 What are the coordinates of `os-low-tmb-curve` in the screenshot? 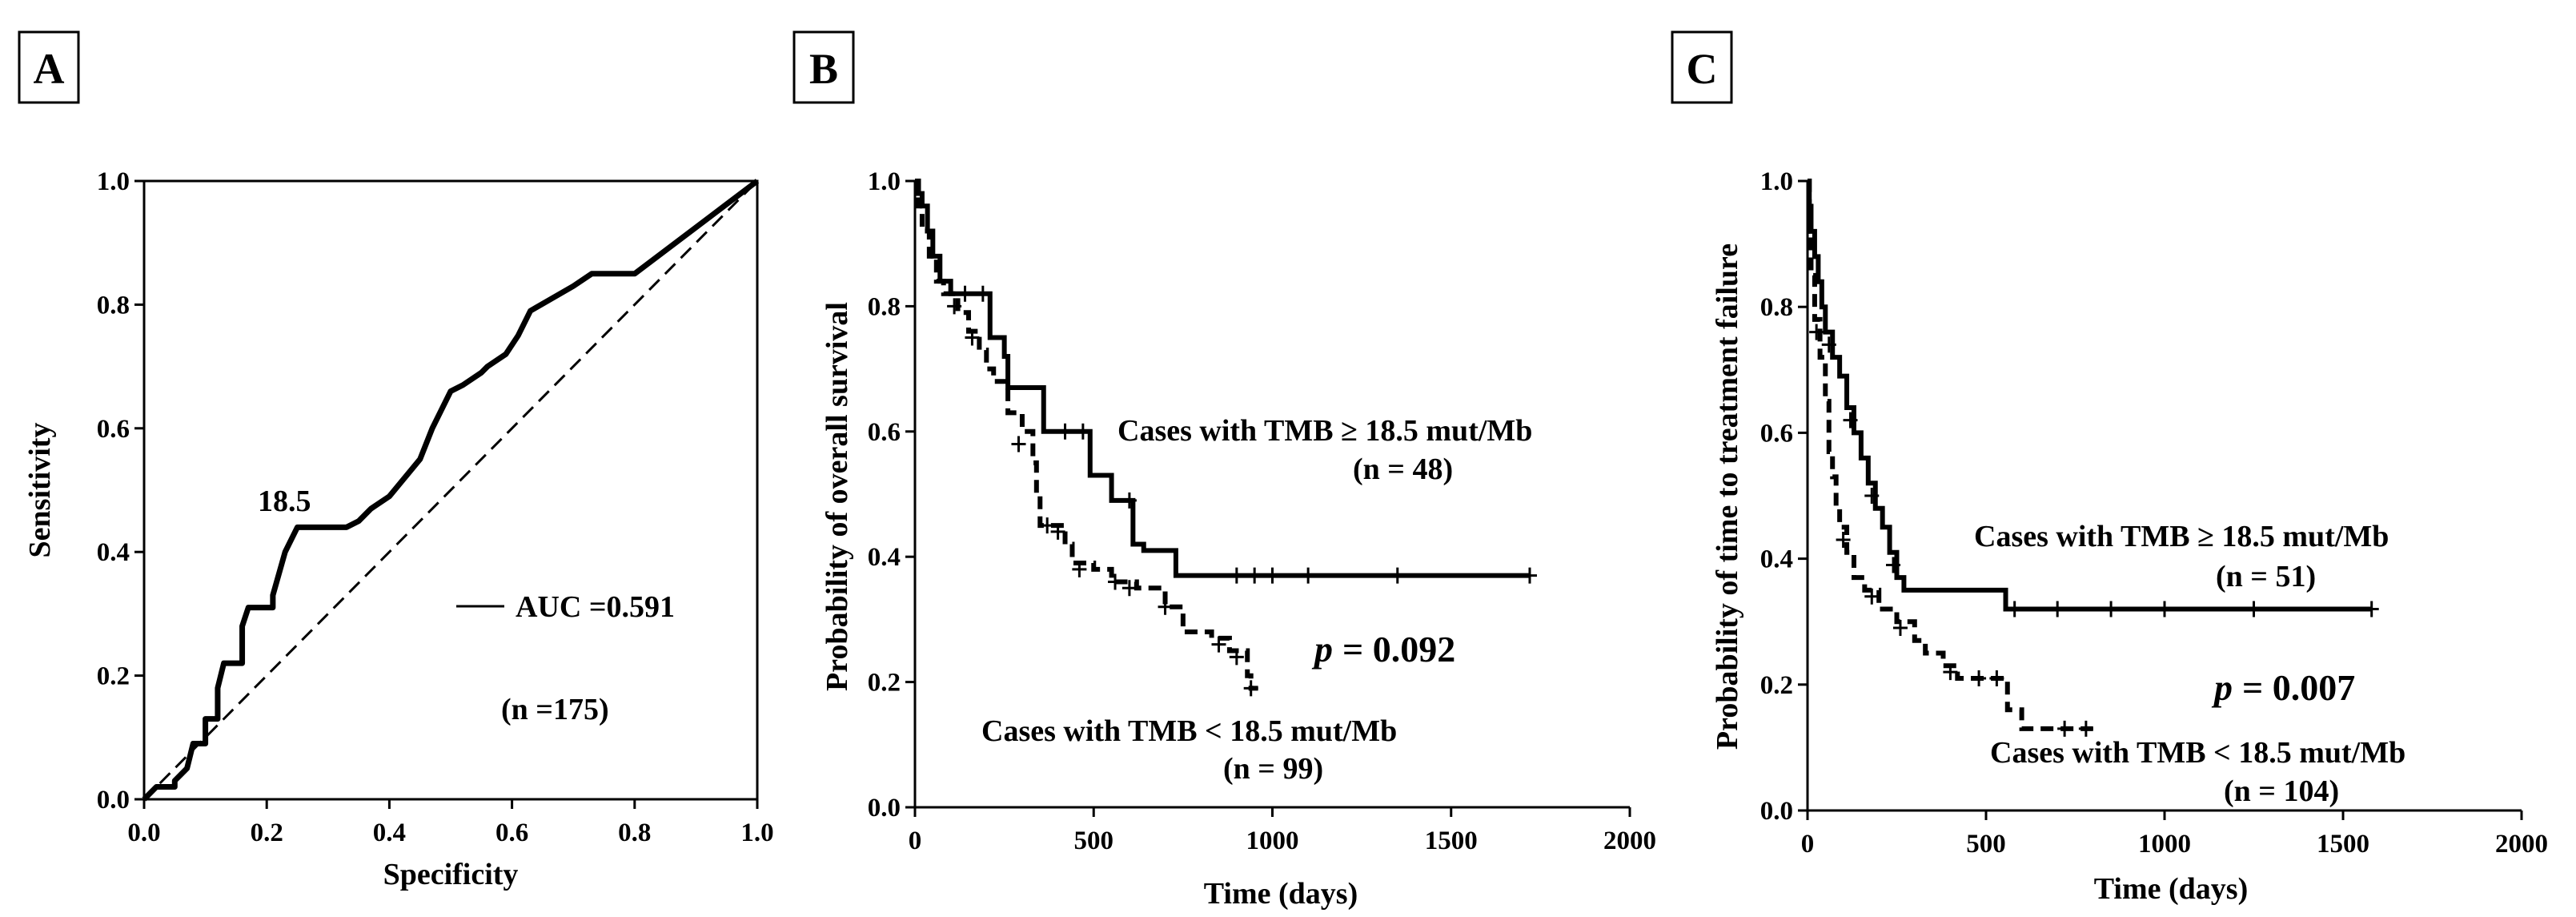 It's located at (1086, 435).